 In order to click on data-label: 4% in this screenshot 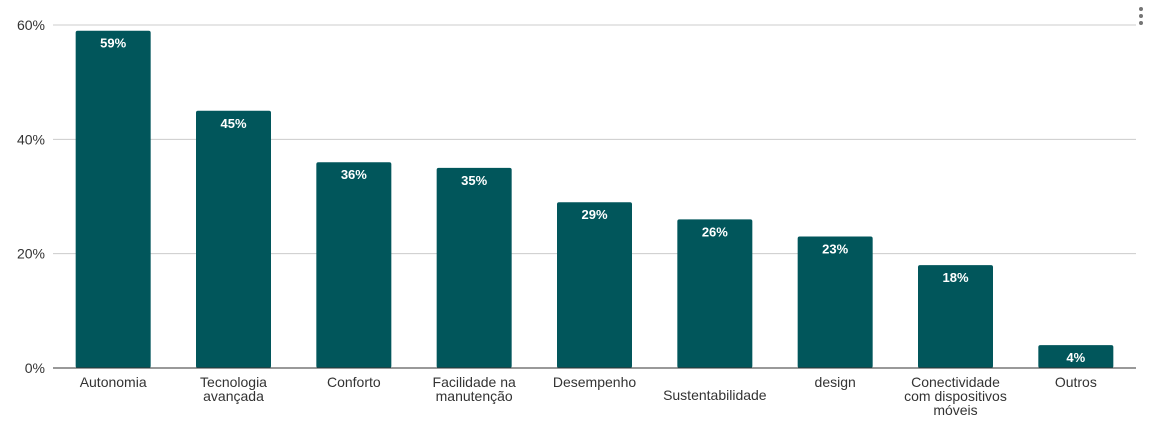, I will do `click(1075, 357)`.